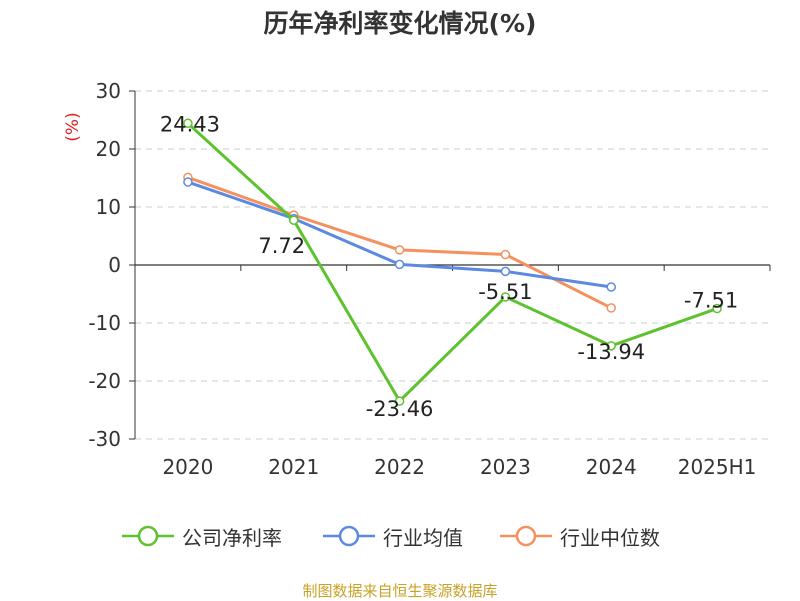 The height and width of the screenshot is (601, 800). What do you see at coordinates (399, 467) in the screenshot?
I see `x-tick-label: 2022` at bounding box center [399, 467].